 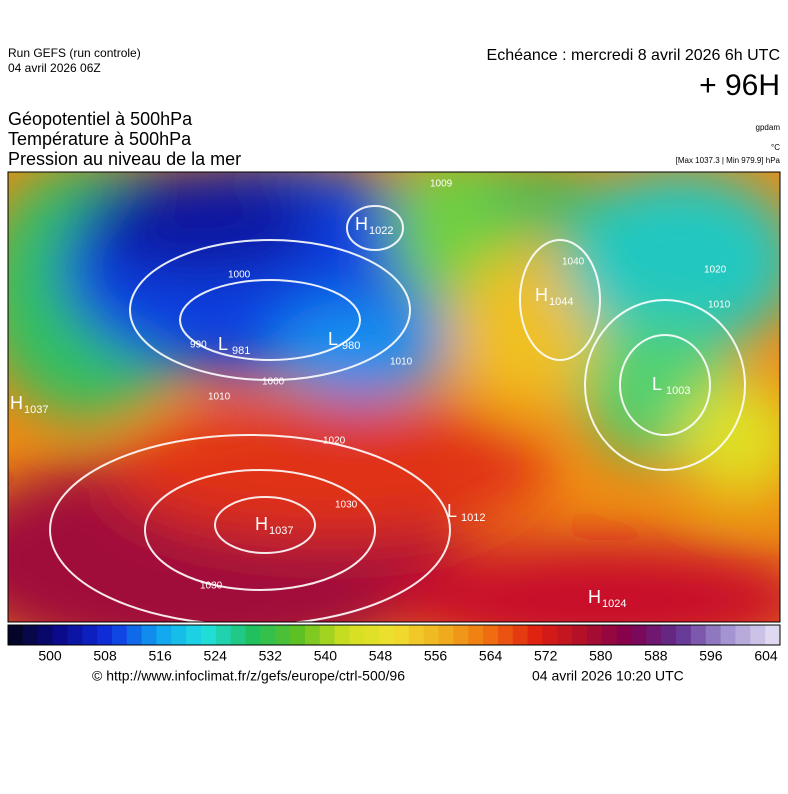 I want to click on pressure-center-value: 1003, so click(x=678, y=391).